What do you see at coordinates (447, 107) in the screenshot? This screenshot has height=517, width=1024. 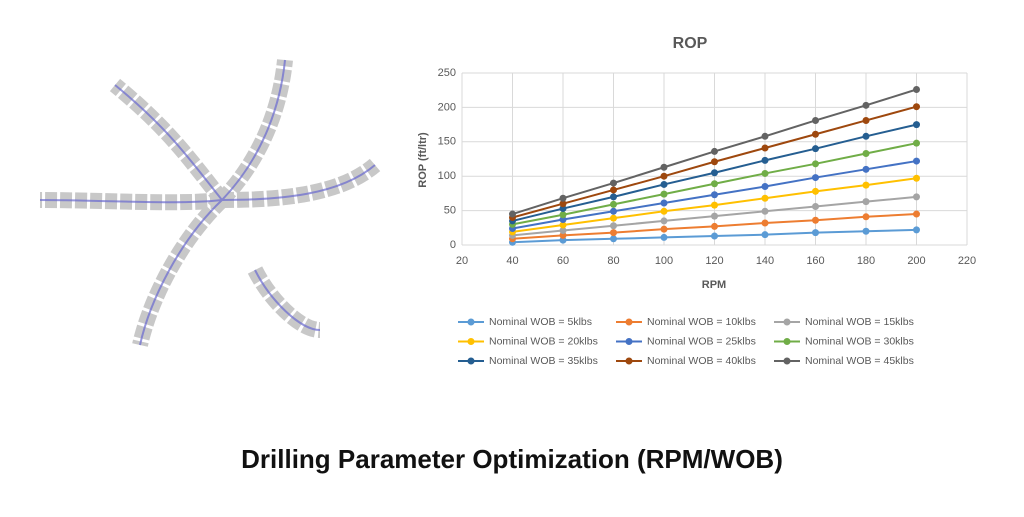 I see `y-tick-label: 200` at bounding box center [447, 107].